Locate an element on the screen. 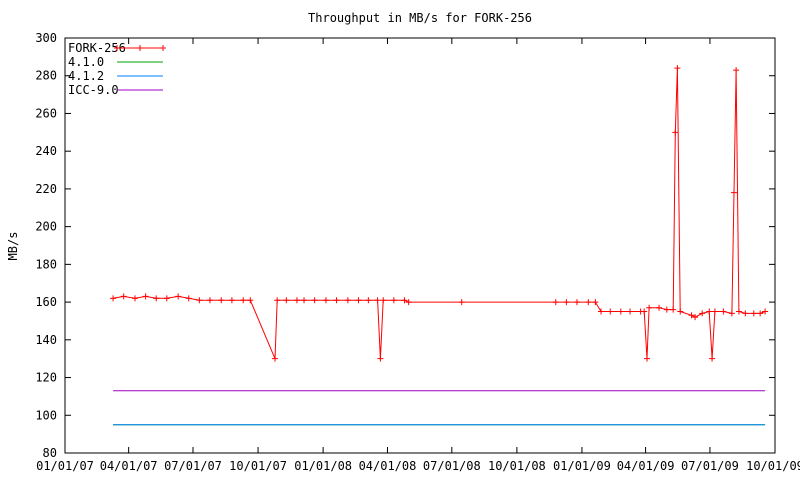 Image resolution: width=800 pixels, height=480 pixels. y-tick-label: 180 is located at coordinates (46, 264).